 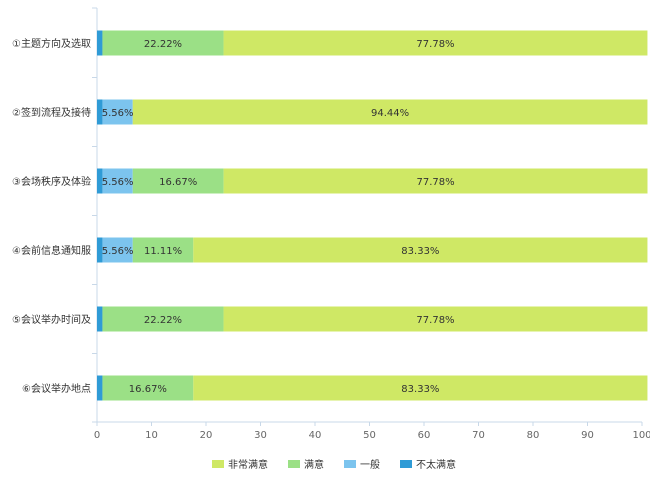 I want to click on category-label: ⑤会议举办时间及, so click(x=51, y=319).